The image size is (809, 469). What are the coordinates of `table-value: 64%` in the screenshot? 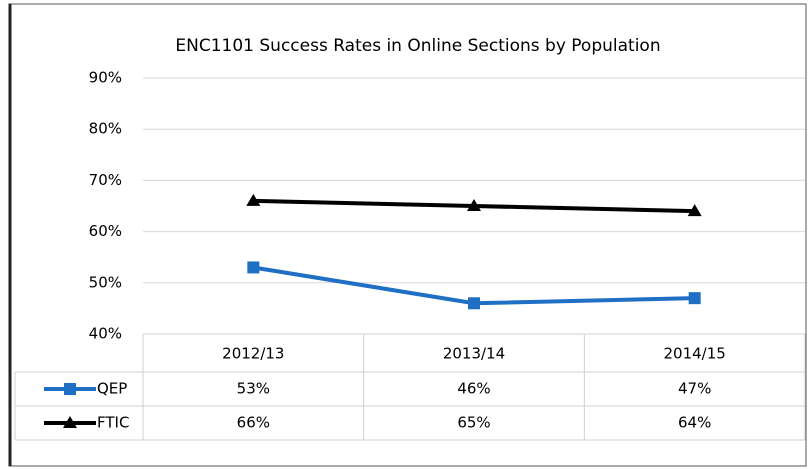 It's located at (694, 423).